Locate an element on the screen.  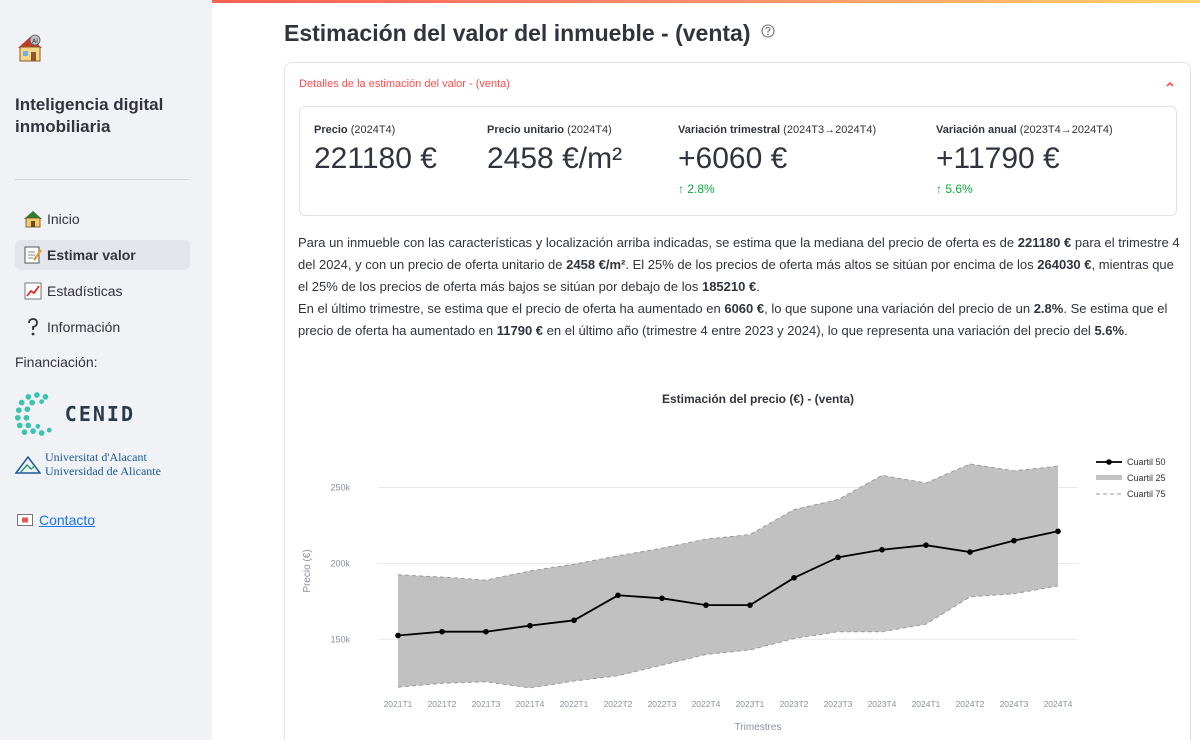
nav-item-informacion: Información is located at coordinates (102, 327).